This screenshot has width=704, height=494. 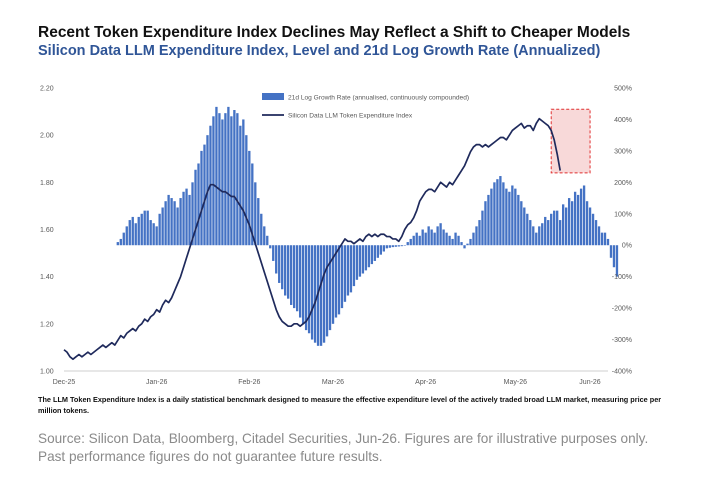 I want to click on left-axis-ticks: 1.00 1.20 1.40 1.60 1.80 2.00 2.20, so click(x=47, y=231).